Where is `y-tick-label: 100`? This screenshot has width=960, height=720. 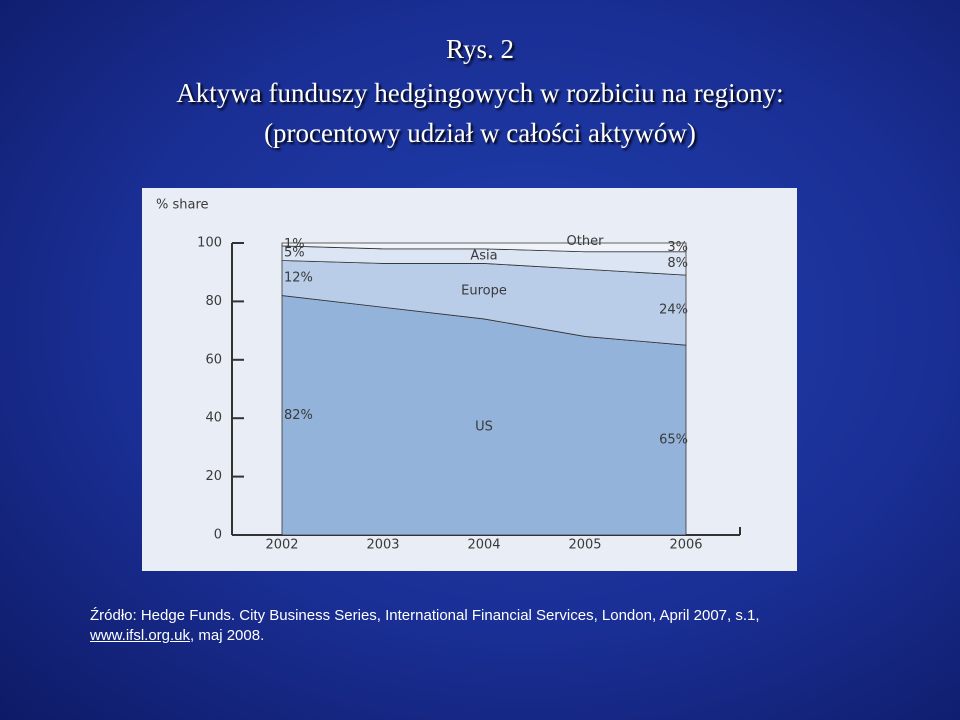
y-tick-label: 100 is located at coordinates (209, 243).